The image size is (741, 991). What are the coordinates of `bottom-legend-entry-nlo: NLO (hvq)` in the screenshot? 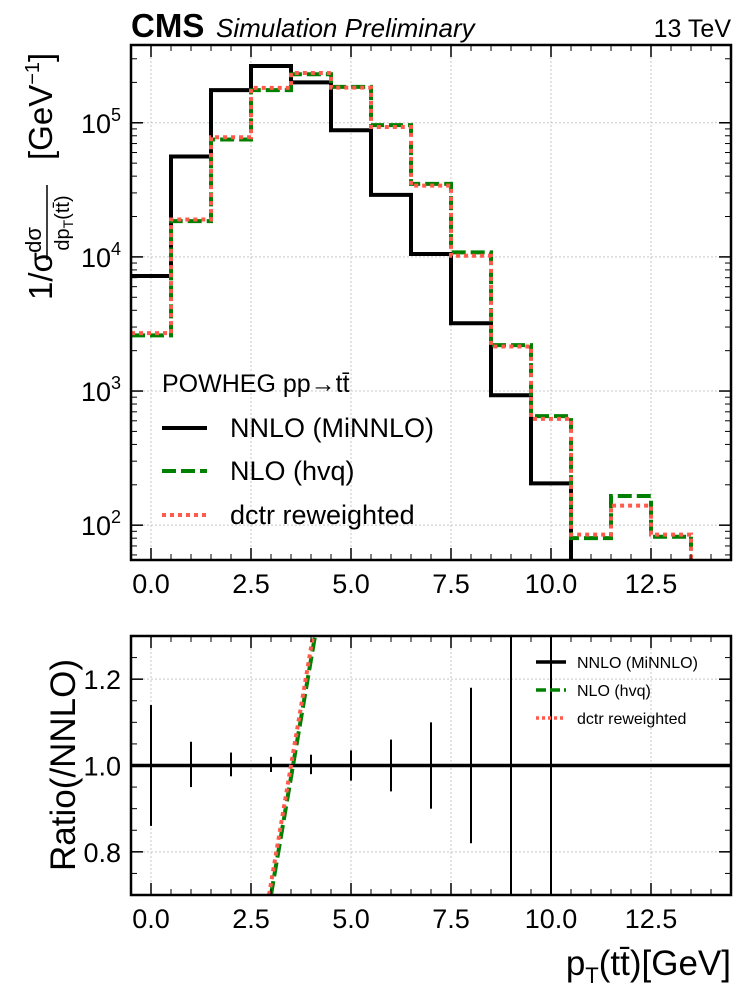 It's located at (614, 691).